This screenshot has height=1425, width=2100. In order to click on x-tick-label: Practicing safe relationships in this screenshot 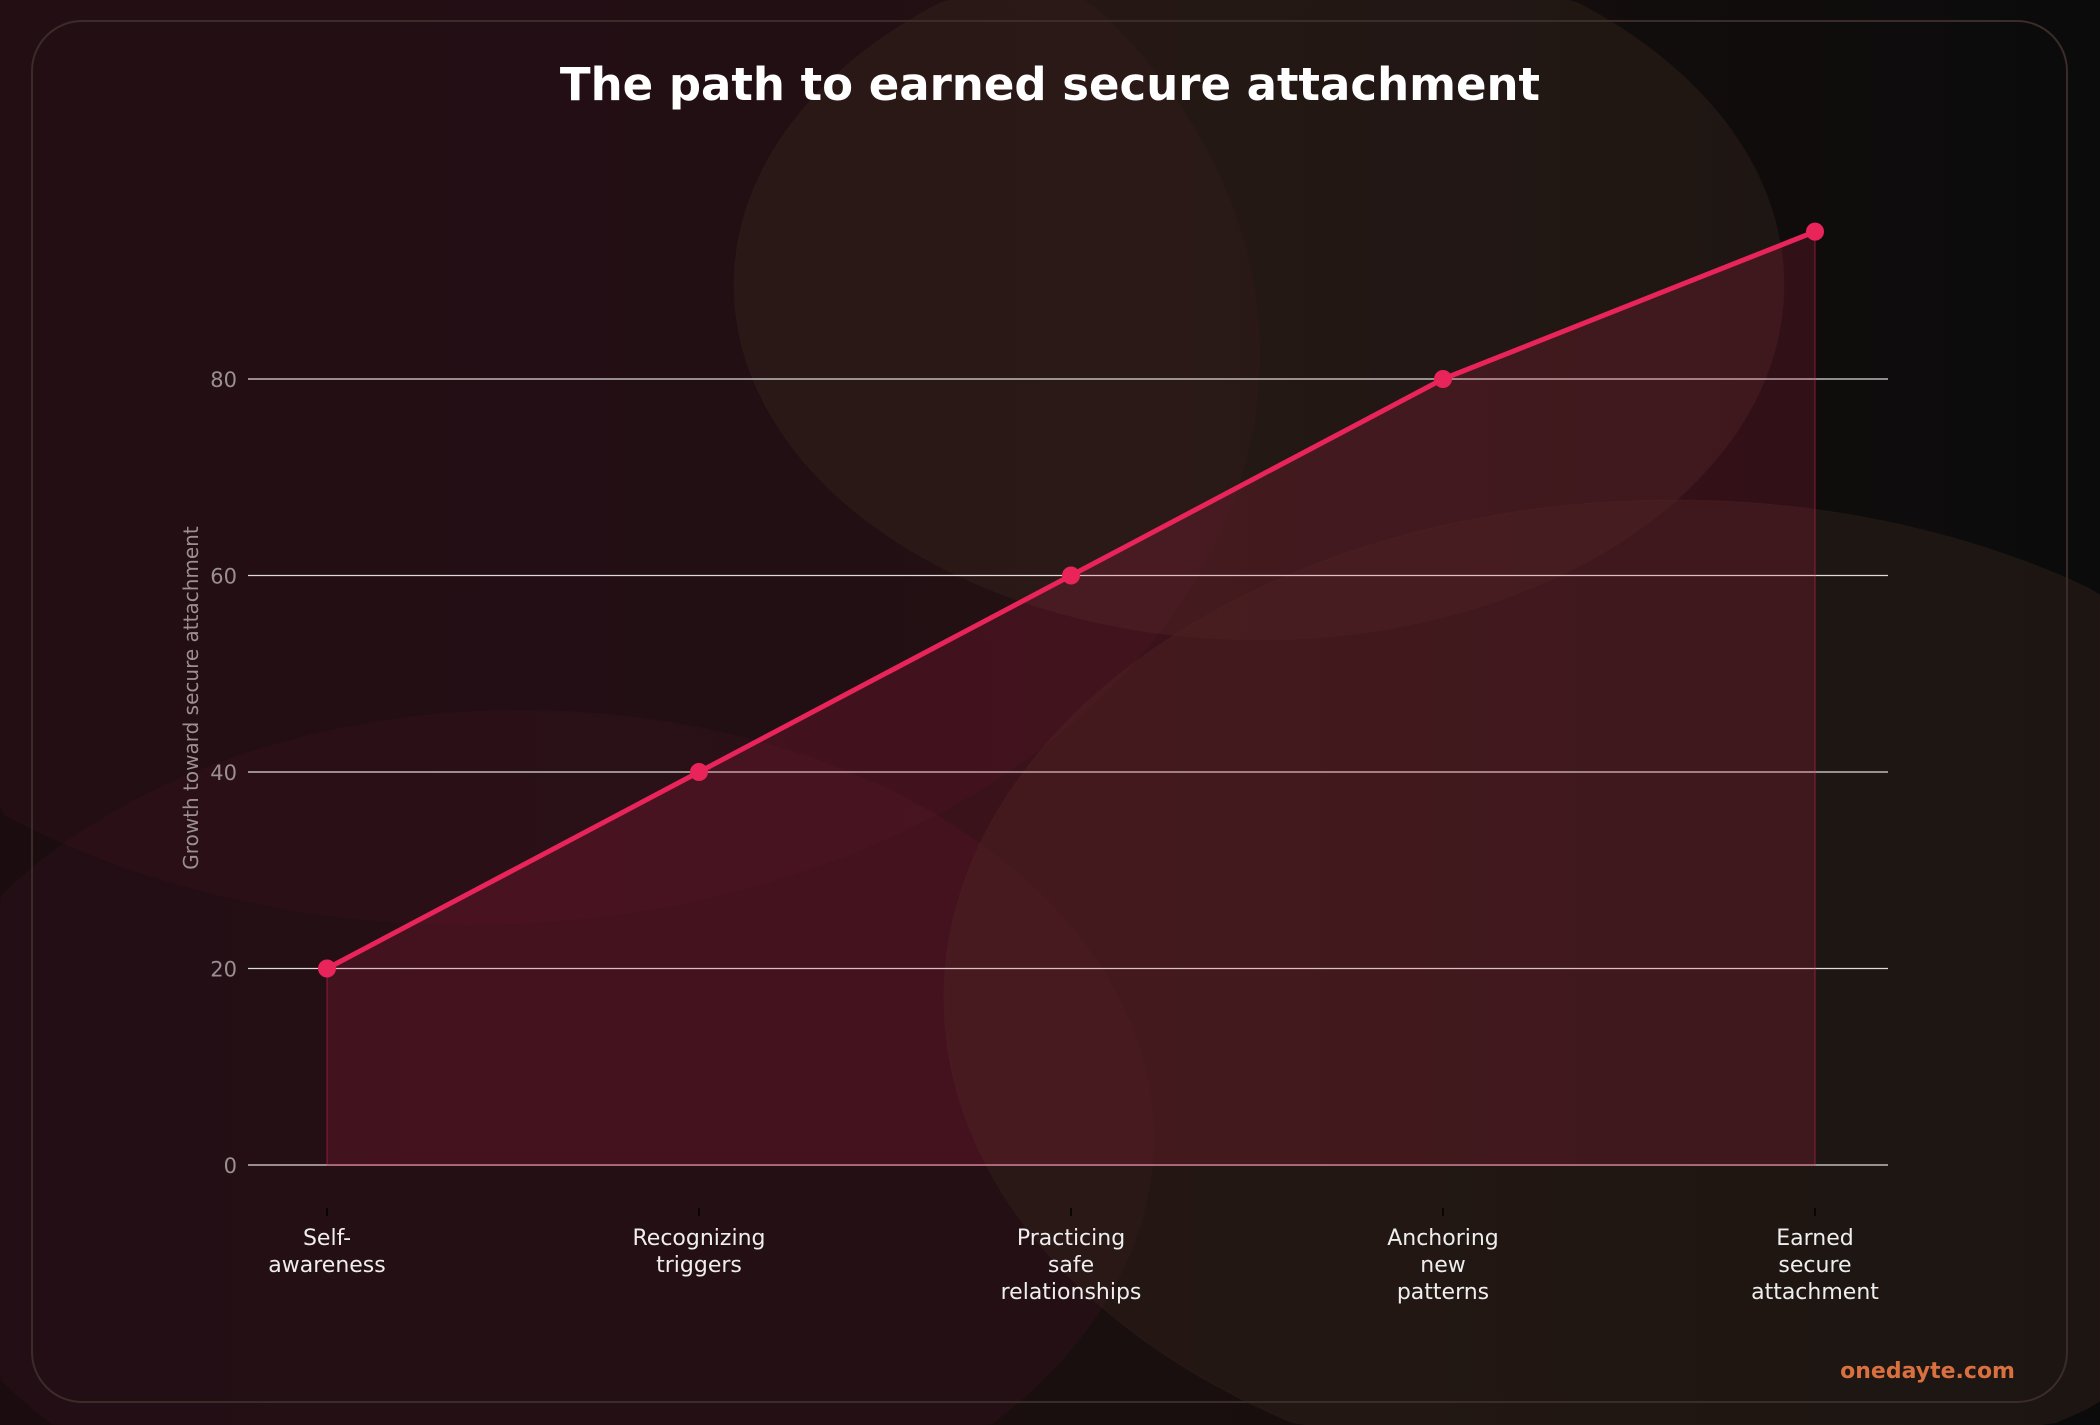, I will do `click(1071, 1265)`.